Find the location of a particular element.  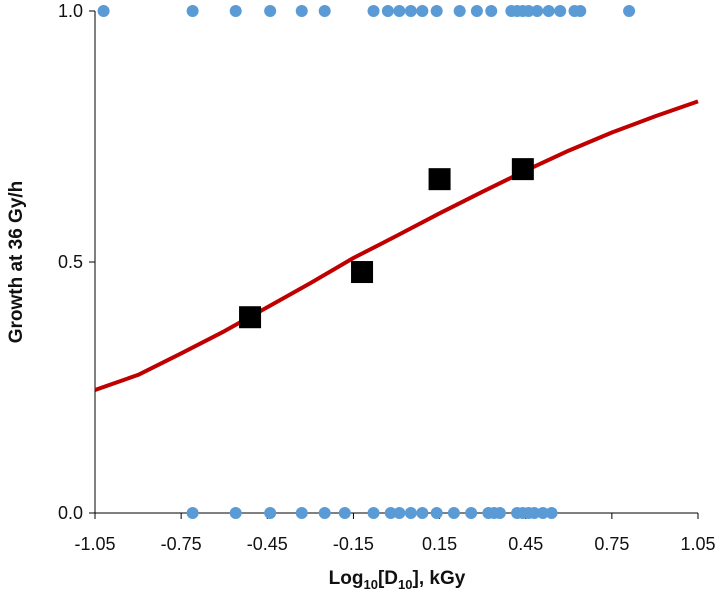

y-tick-label: 0.5 is located at coordinates (70, 262).